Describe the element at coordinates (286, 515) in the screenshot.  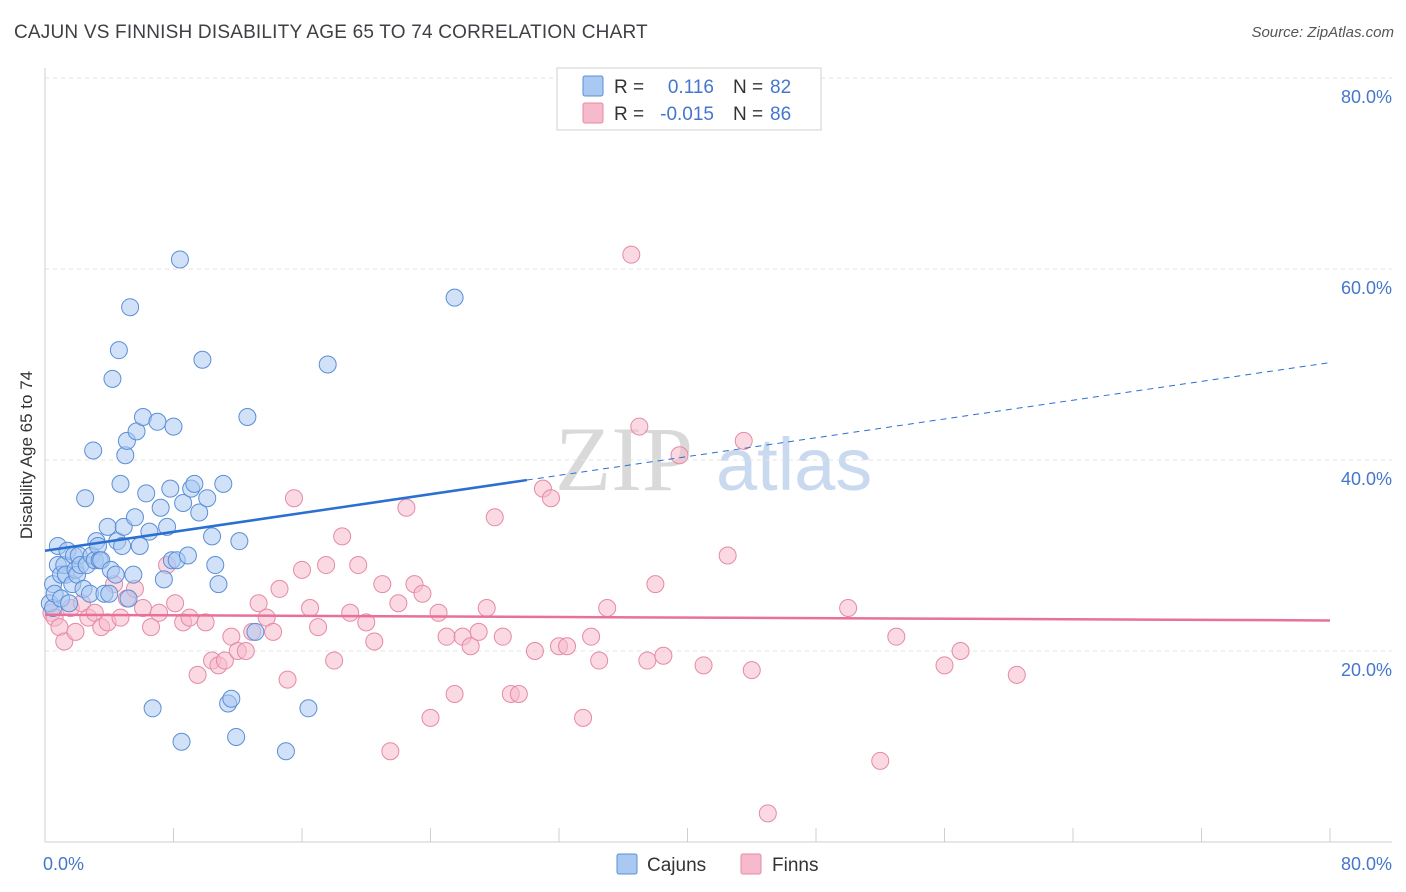
I see `cajuns-trend-line` at that location.